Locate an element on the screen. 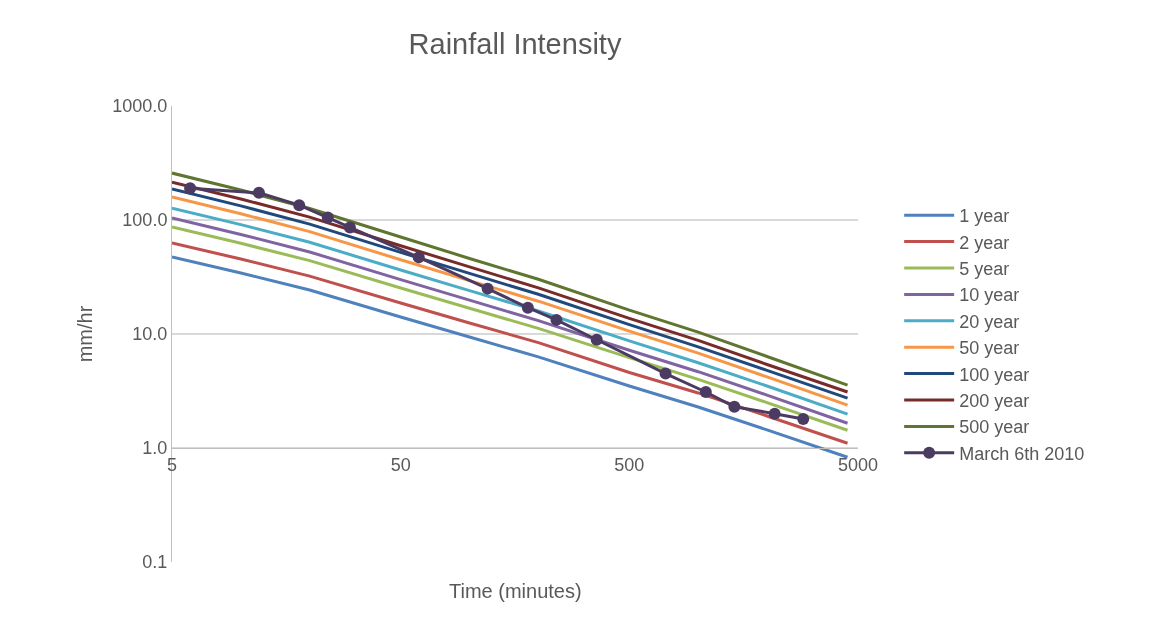 The image size is (1158, 628). x-axis-title: Time (minutes) is located at coordinates (515, 591).